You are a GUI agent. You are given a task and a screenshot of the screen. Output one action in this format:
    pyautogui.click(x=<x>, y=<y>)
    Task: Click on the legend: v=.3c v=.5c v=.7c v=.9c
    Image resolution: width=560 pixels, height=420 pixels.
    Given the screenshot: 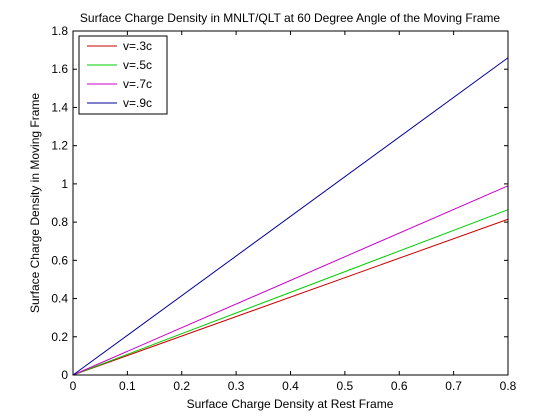 What is the action you would take?
    pyautogui.click(x=123, y=75)
    